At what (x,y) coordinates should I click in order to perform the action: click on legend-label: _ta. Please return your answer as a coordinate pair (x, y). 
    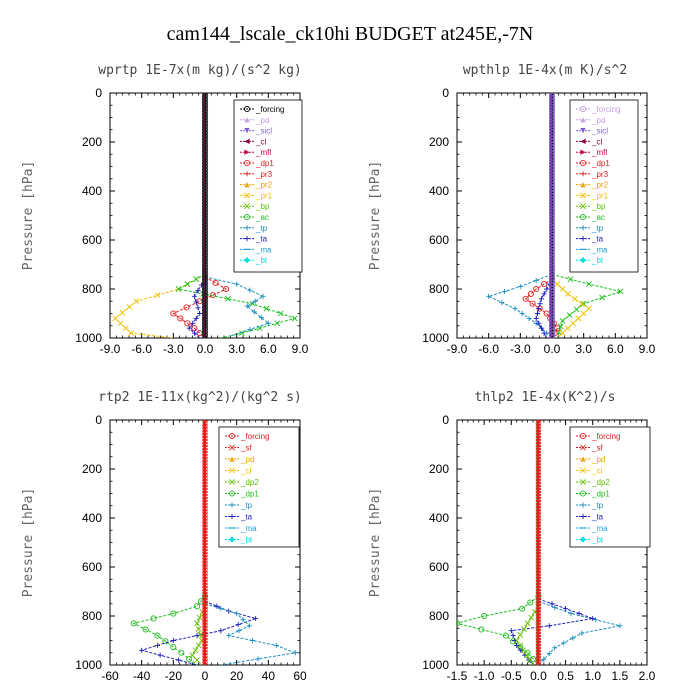
    Looking at the image, I should click on (597, 239).